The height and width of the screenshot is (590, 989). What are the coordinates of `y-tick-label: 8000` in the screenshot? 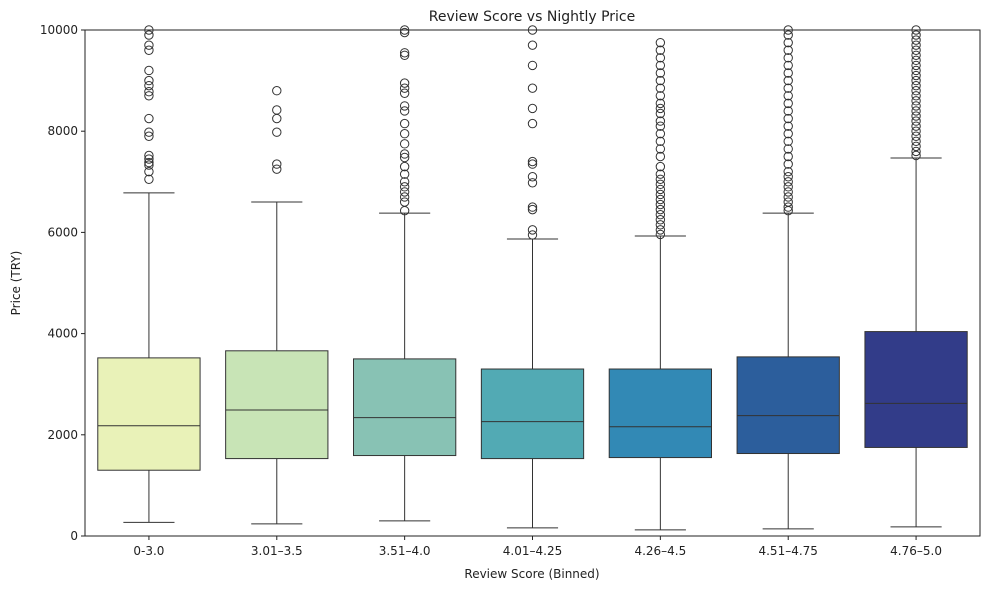 It's located at (62, 131).